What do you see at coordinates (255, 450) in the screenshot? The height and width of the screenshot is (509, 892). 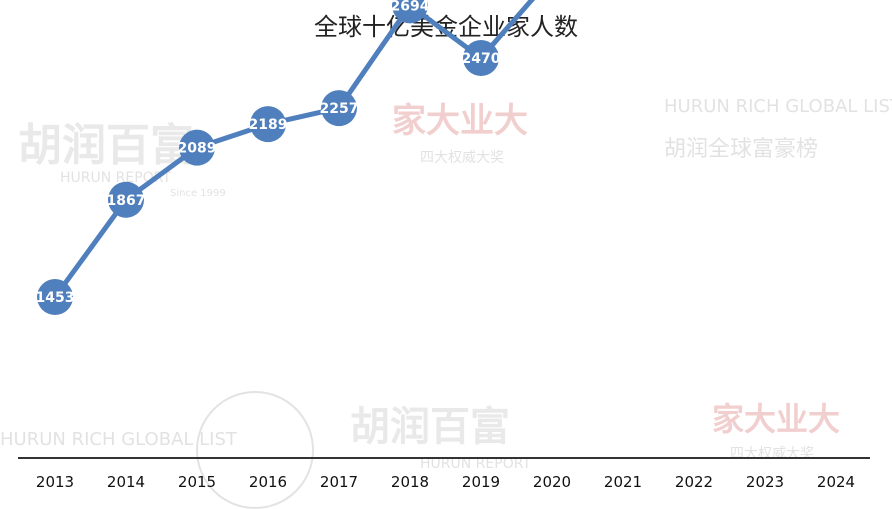 I see `watermark-seal-icon` at bounding box center [255, 450].